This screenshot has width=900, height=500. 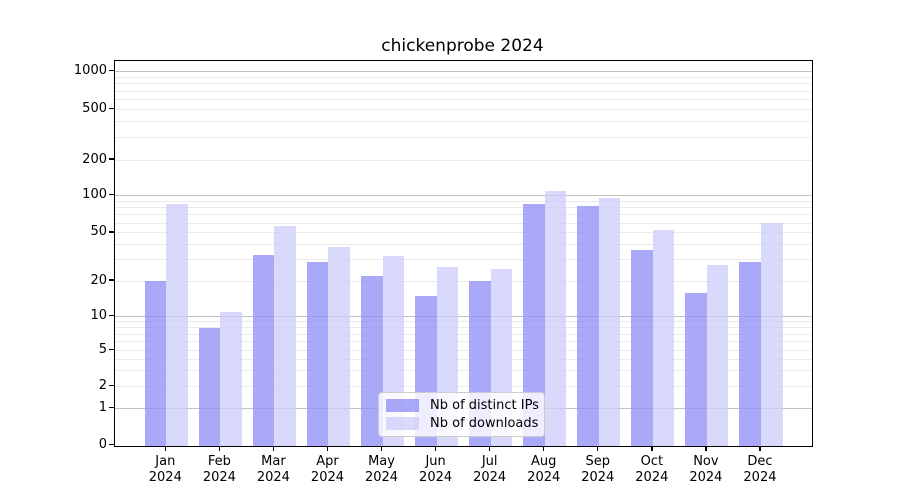 I want to click on x-tick-label-dec-2024: Dec 2024, so click(x=760, y=470).